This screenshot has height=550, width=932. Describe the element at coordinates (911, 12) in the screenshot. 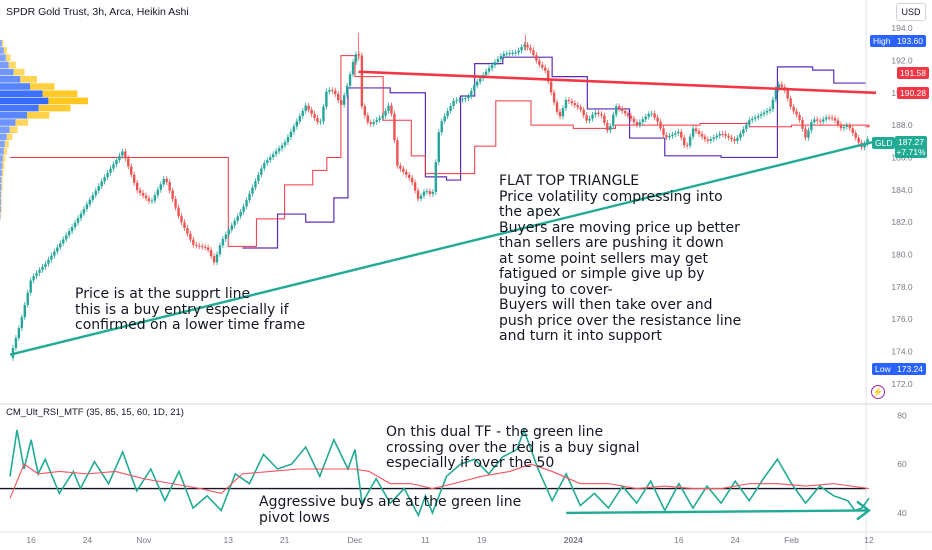

I see `currency-button: USD` at that location.